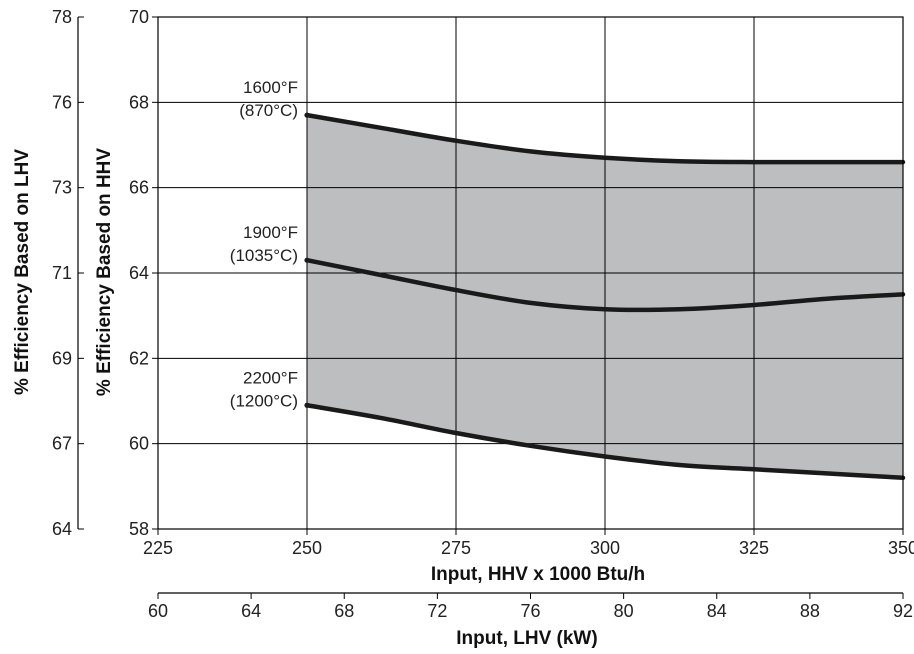  I want to click on x-axis-title: Input, HHV x 1000 Btu/h, so click(538, 574).